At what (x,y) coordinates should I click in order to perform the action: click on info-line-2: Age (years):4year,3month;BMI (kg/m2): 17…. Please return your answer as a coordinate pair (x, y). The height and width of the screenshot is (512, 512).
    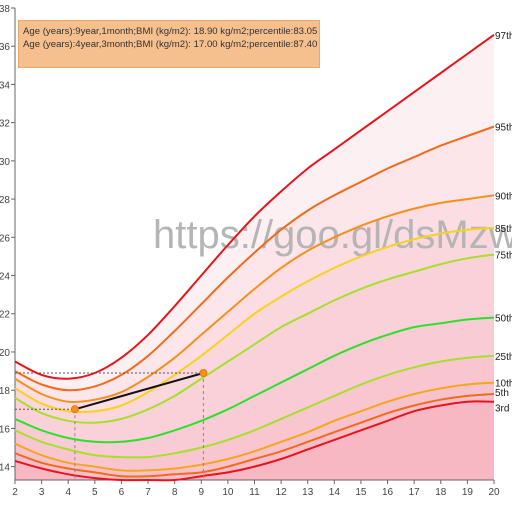
    Looking at the image, I should click on (170, 44).